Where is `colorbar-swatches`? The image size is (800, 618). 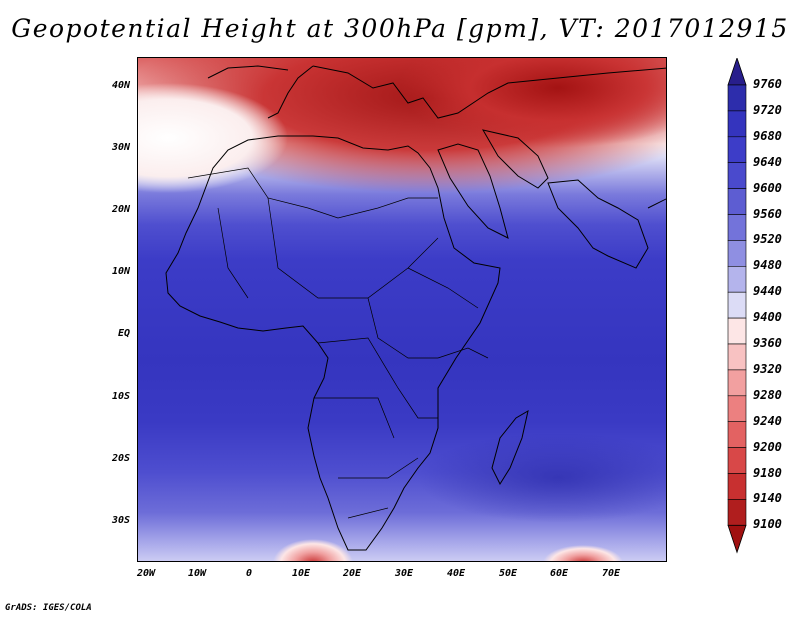 colorbar-swatches is located at coordinates (737, 305).